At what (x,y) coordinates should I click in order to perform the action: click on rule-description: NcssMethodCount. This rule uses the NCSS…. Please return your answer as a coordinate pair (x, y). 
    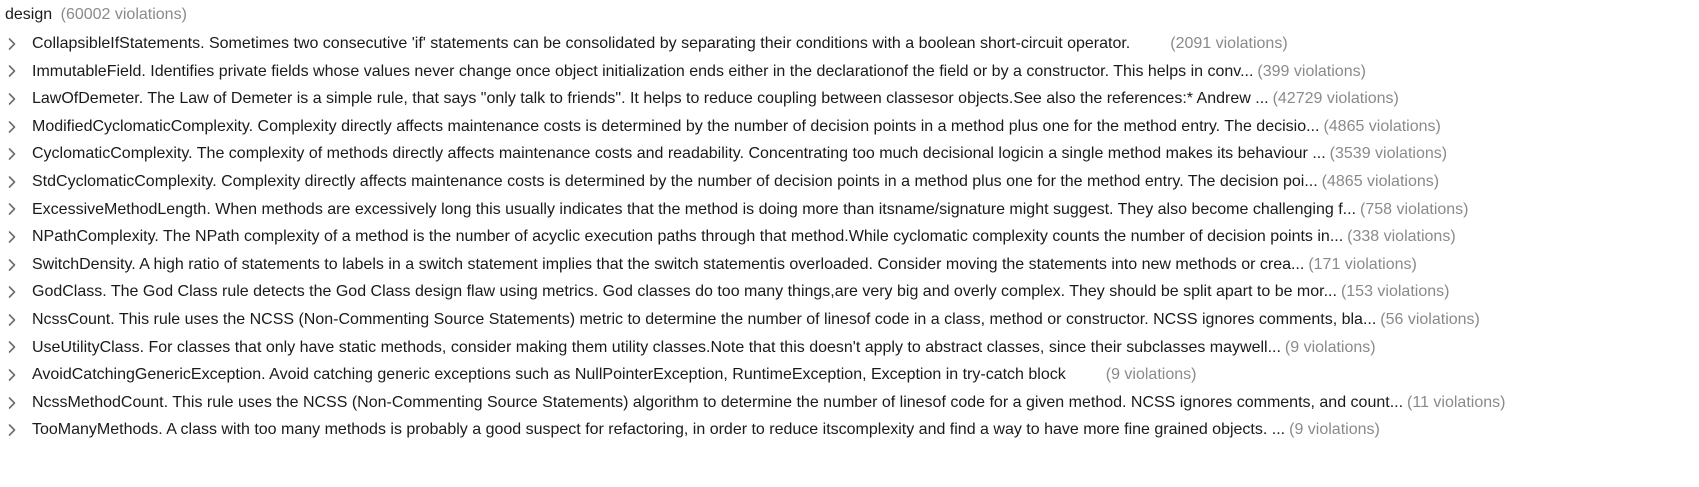
    Looking at the image, I should click on (718, 402).